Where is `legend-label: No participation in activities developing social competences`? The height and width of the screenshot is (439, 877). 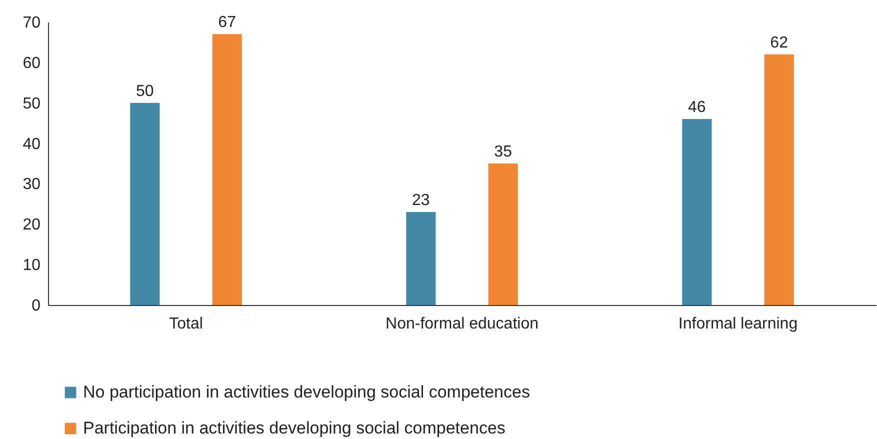
legend-label: No participation in activities developing social competences is located at coordinates (306, 392).